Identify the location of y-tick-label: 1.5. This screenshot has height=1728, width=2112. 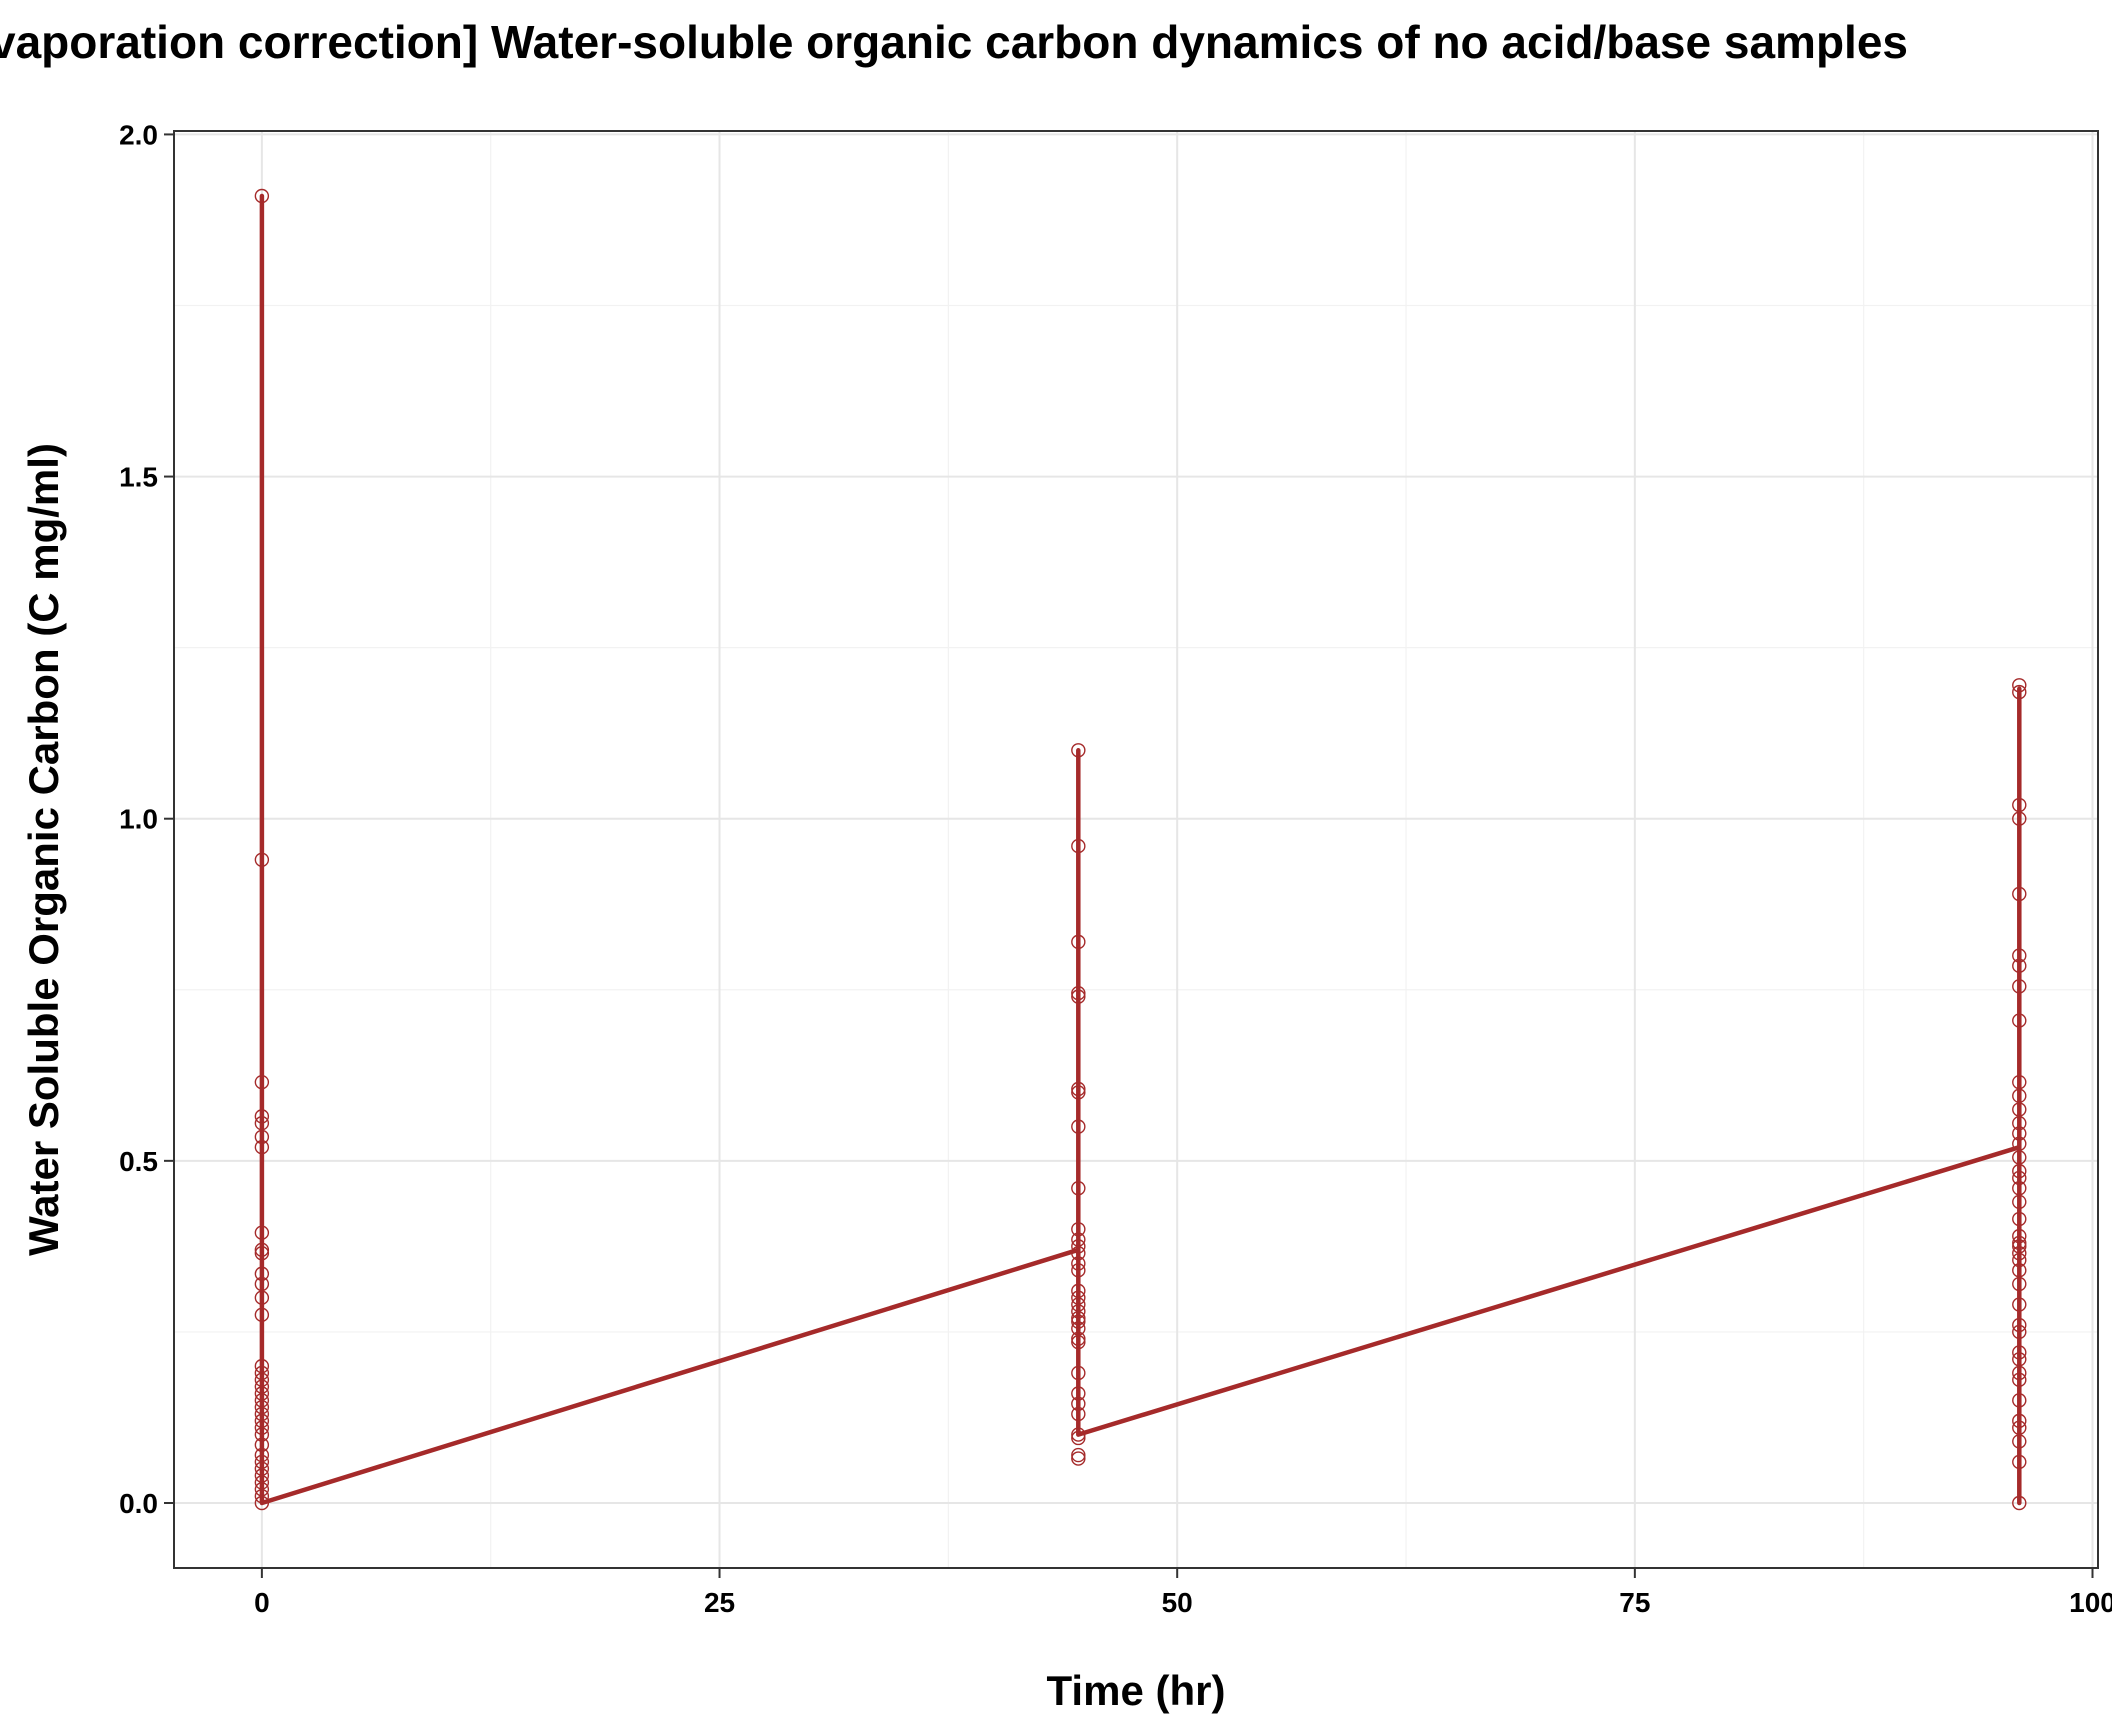
(138, 477).